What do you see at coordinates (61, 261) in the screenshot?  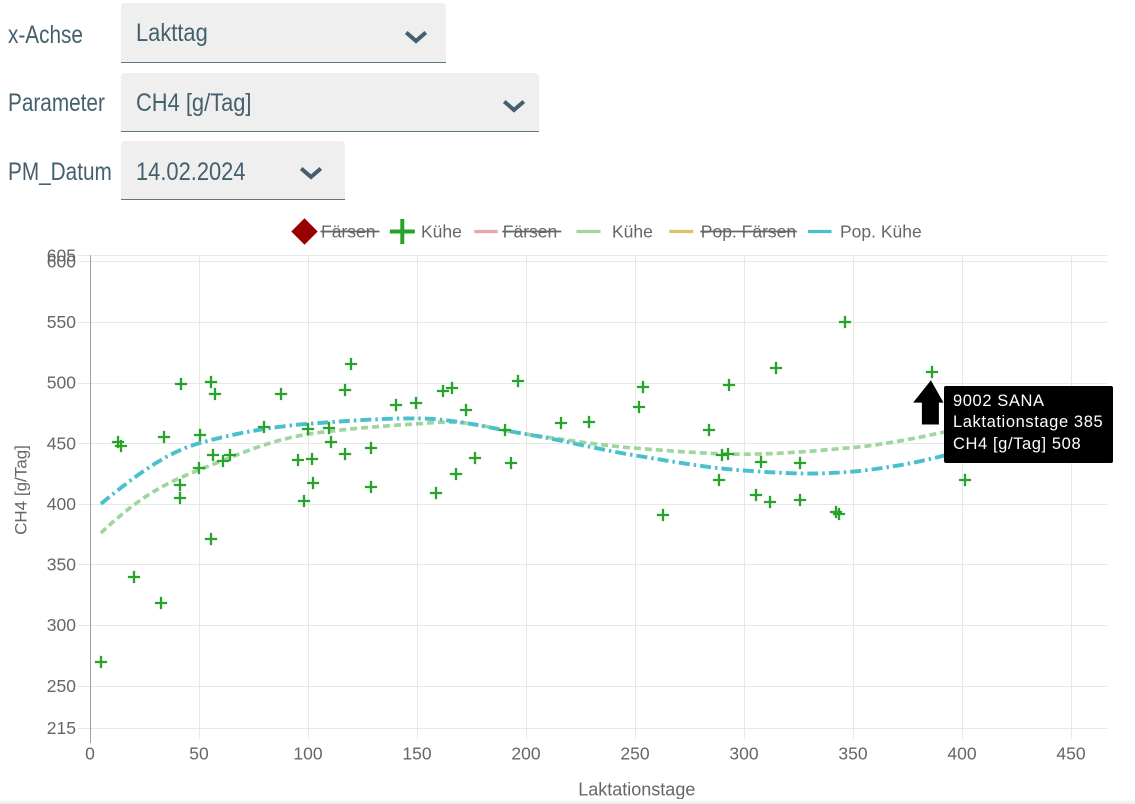 I see `svg-text: 600` at bounding box center [61, 261].